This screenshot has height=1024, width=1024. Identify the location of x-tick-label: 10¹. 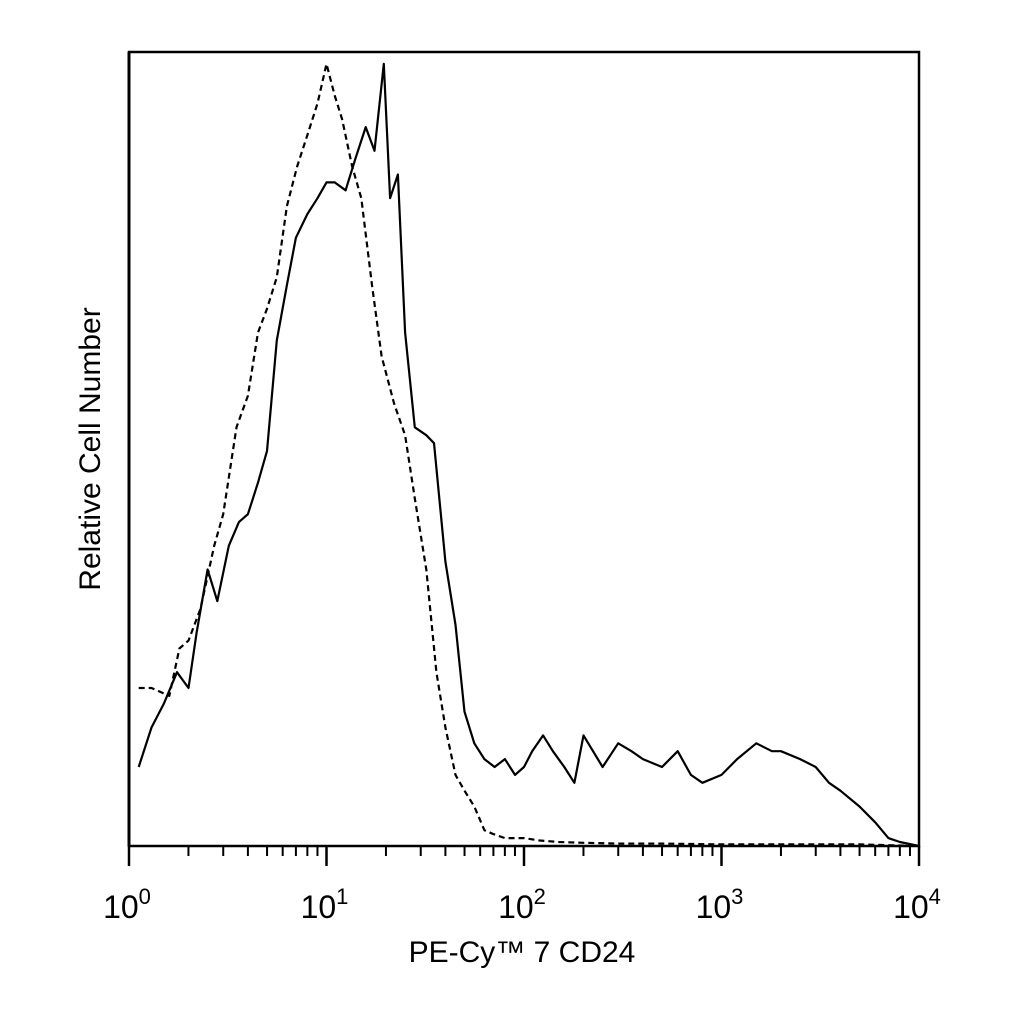
(325, 904).